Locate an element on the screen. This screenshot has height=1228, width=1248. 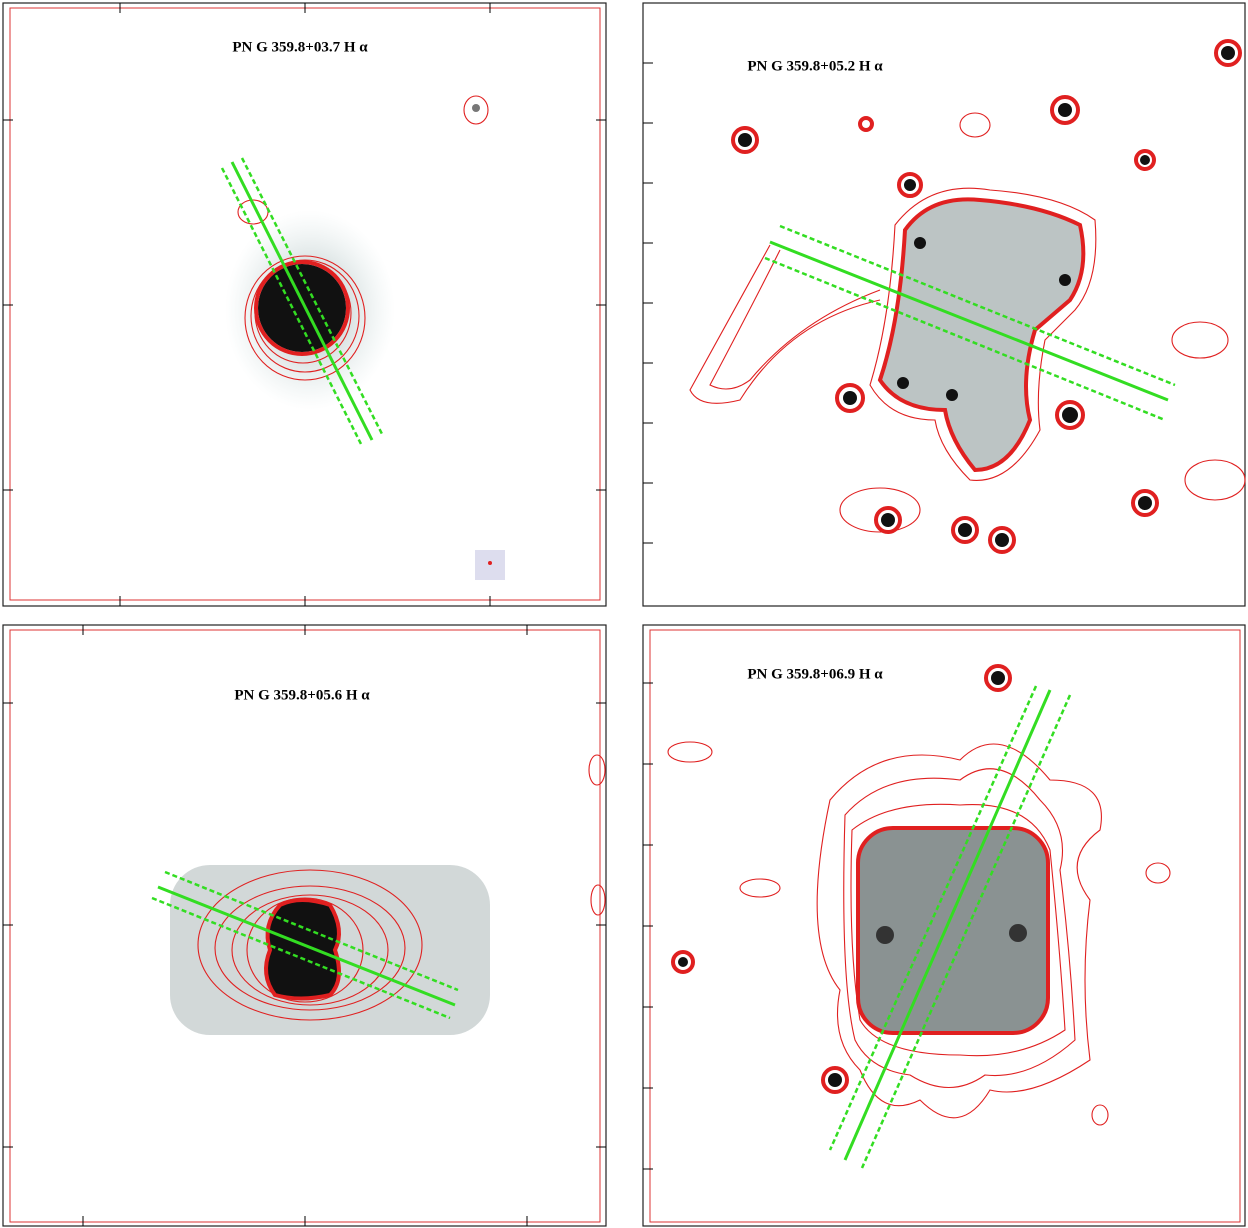
shape is located at coordinates (953, 930).